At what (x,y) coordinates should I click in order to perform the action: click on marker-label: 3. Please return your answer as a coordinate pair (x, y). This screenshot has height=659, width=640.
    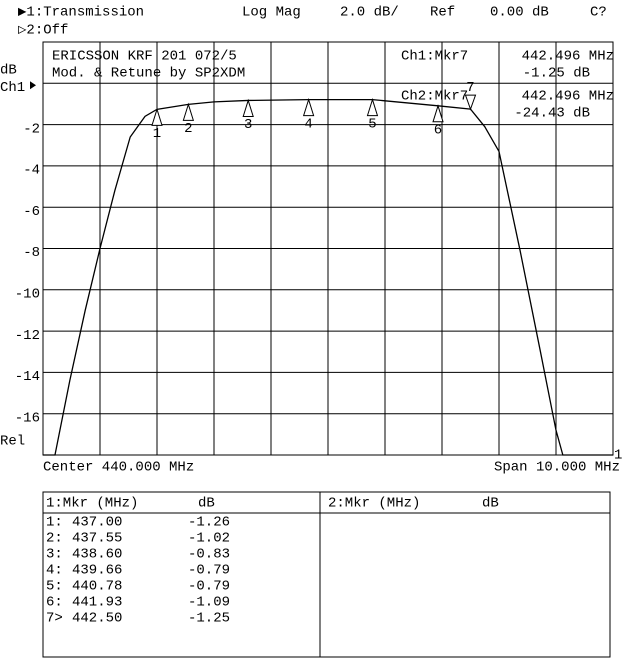
    Looking at the image, I should click on (248, 125).